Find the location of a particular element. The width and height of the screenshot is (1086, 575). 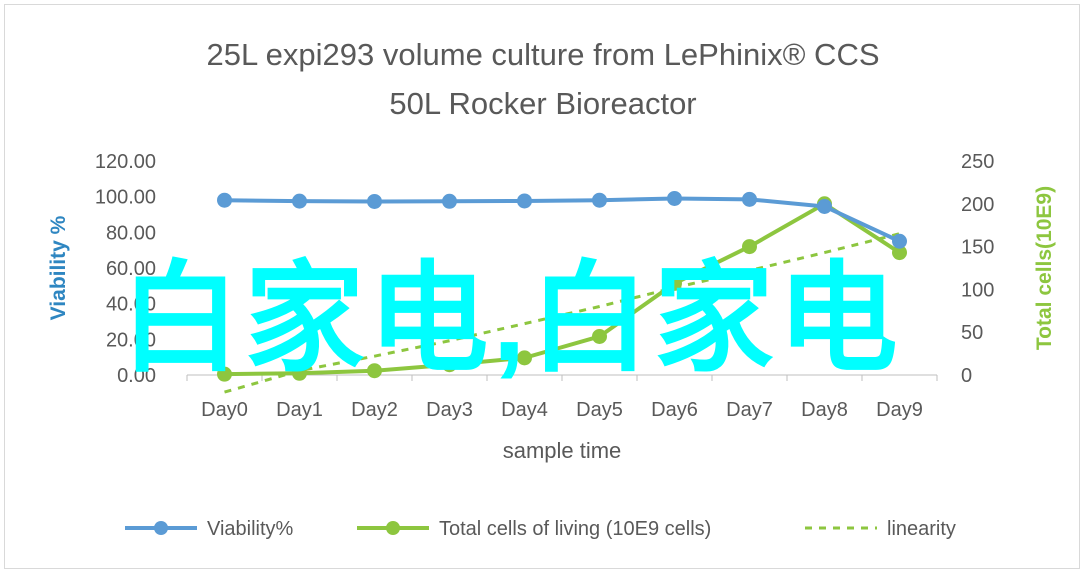

left-tick-label: 80.00 is located at coordinates (131, 233).